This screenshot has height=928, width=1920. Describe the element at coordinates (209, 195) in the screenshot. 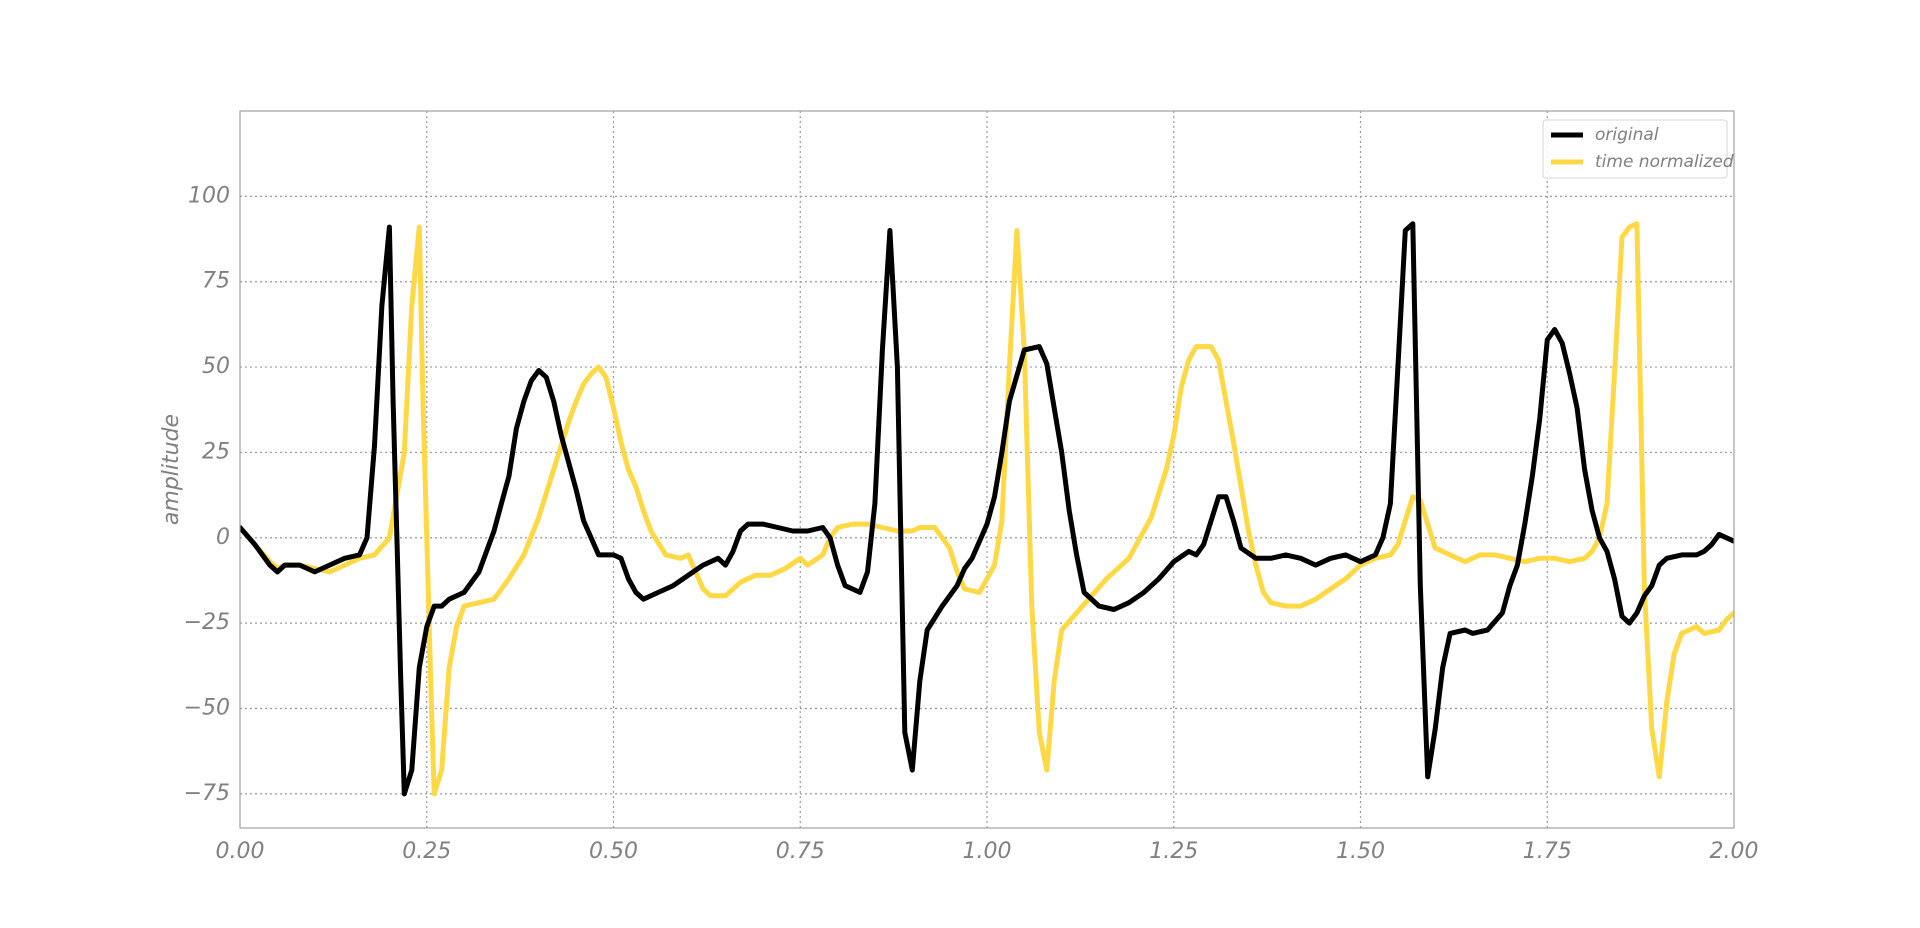

I see `y-tick-label: 100` at that location.